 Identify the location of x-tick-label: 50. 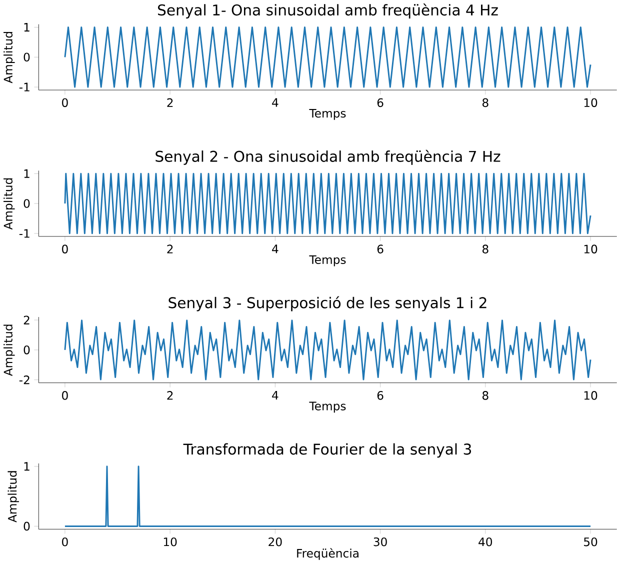
(591, 541).